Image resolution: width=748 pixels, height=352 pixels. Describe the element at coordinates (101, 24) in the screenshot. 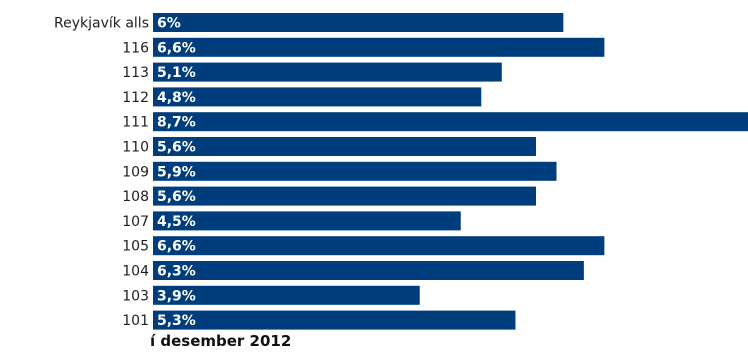

I see `category-label: Reykjavík alls` at that location.